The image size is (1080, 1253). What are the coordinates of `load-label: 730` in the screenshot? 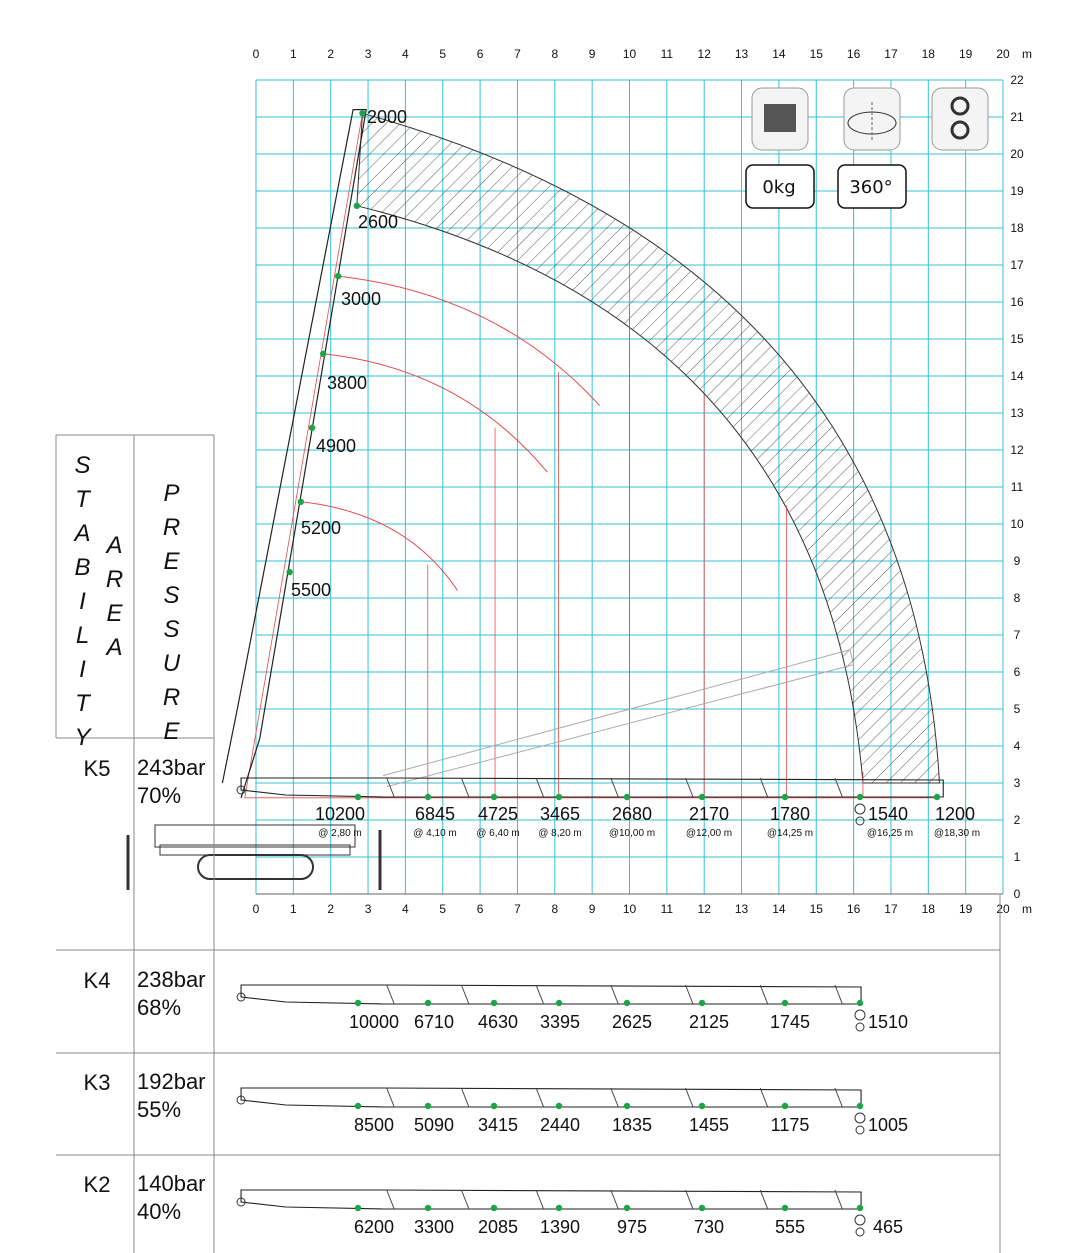 It's located at (709, 1227).